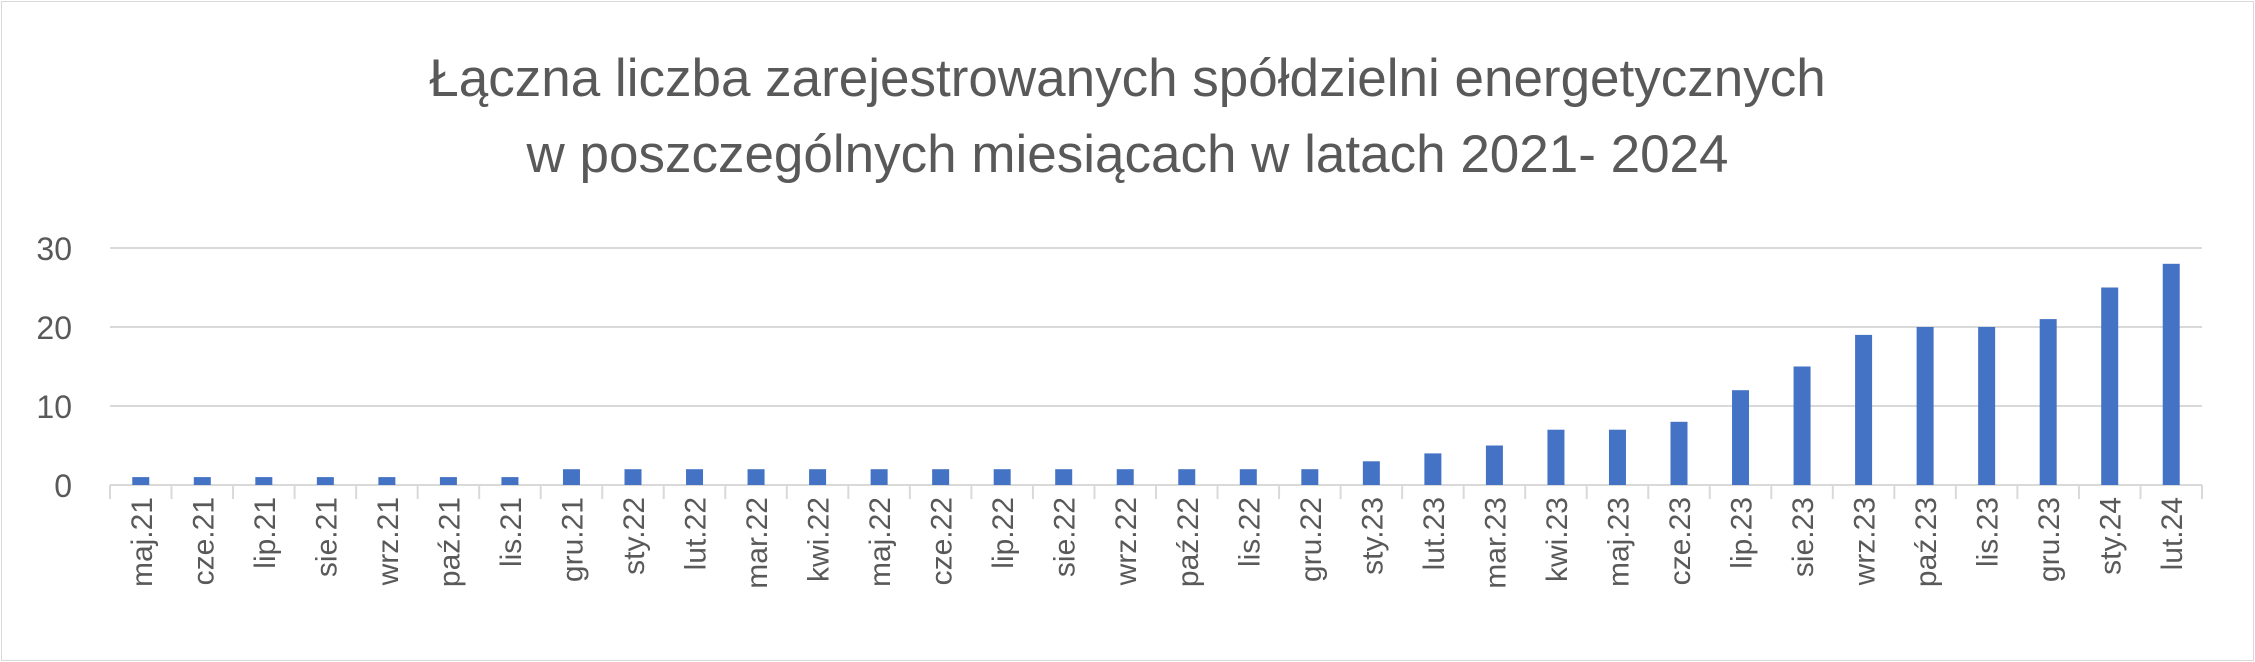 The image size is (2255, 662). What do you see at coordinates (1188, 542) in the screenshot?
I see `x-tick-label: paź.22` at bounding box center [1188, 542].